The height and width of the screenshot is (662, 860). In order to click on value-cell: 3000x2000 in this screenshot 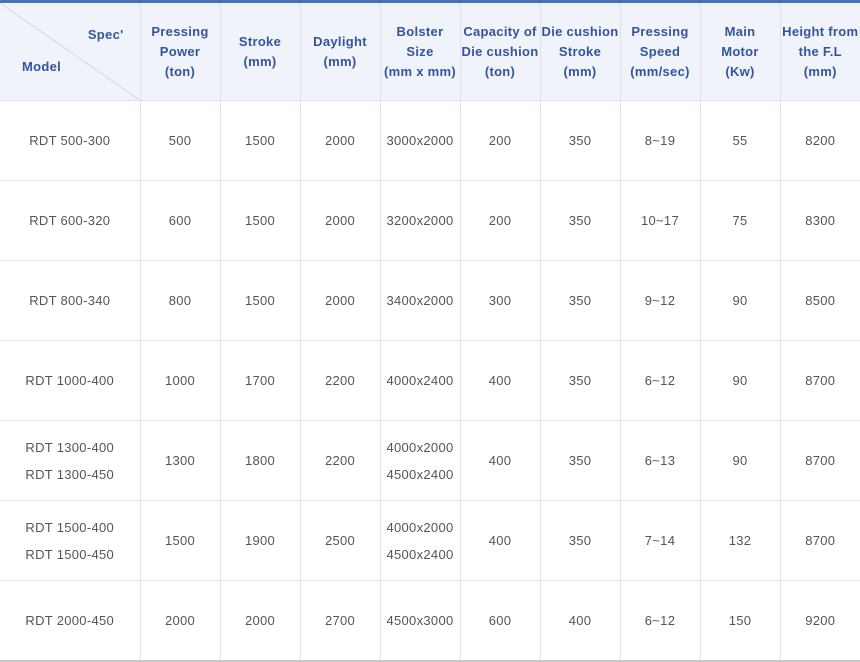, I will do `click(420, 140)`.